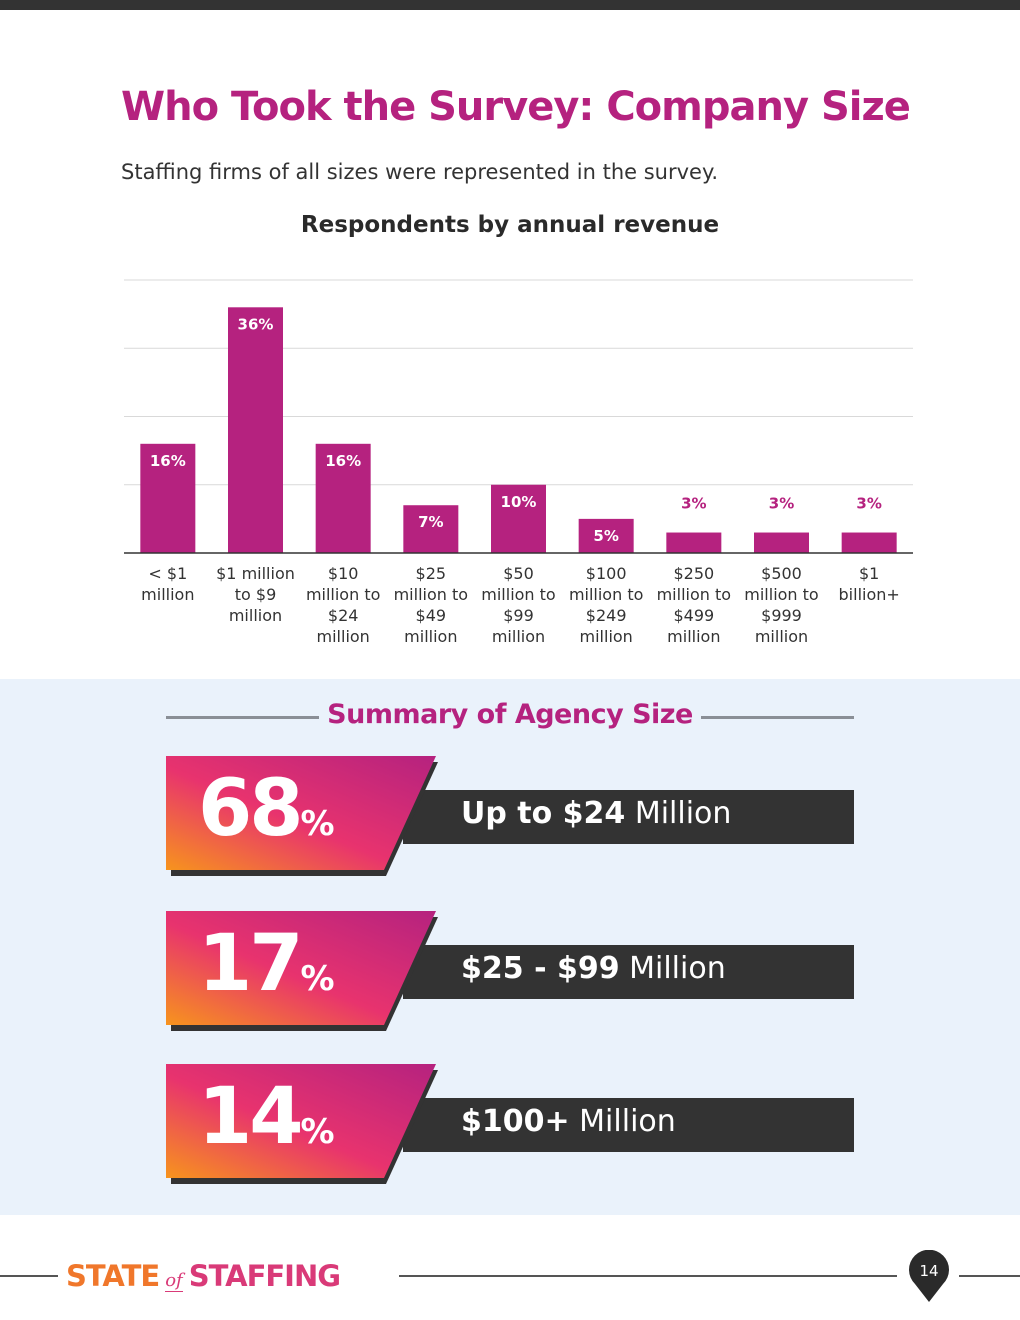 This screenshot has width=1020, height=1320. What do you see at coordinates (510, 714) in the screenshot?
I see `summary-heading: Summary of Agency Size` at bounding box center [510, 714].